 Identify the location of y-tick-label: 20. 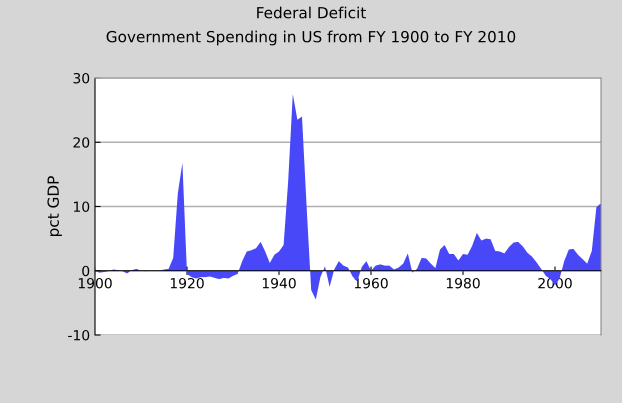
(81, 142).